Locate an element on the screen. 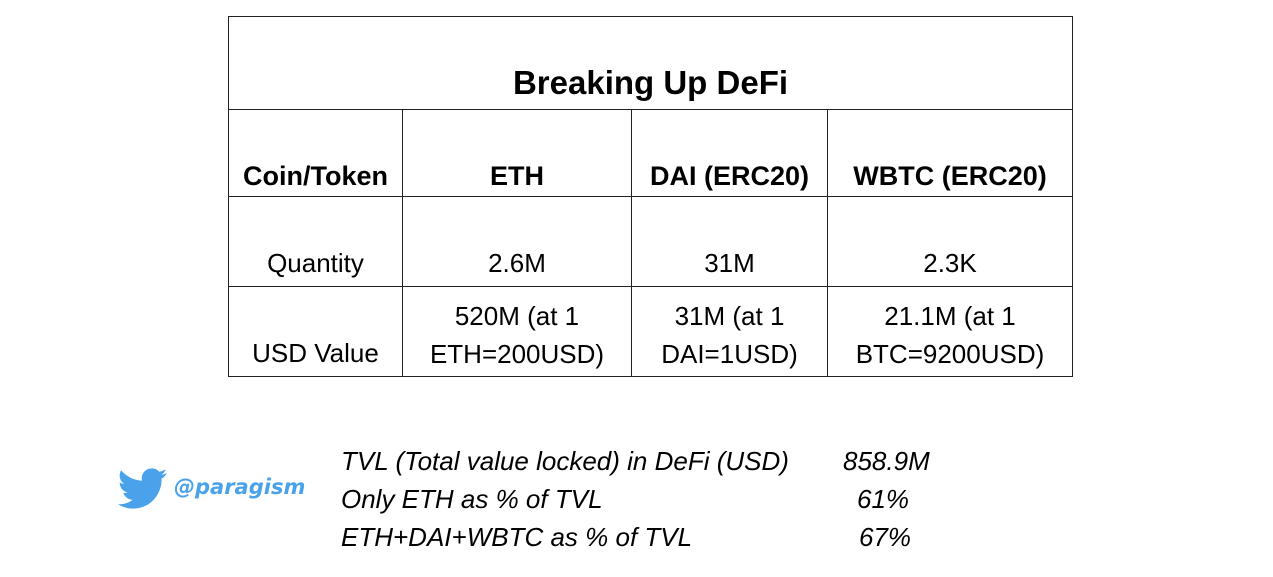 This screenshot has height=577, width=1273. quantity-eth: 2.6M is located at coordinates (517, 241).